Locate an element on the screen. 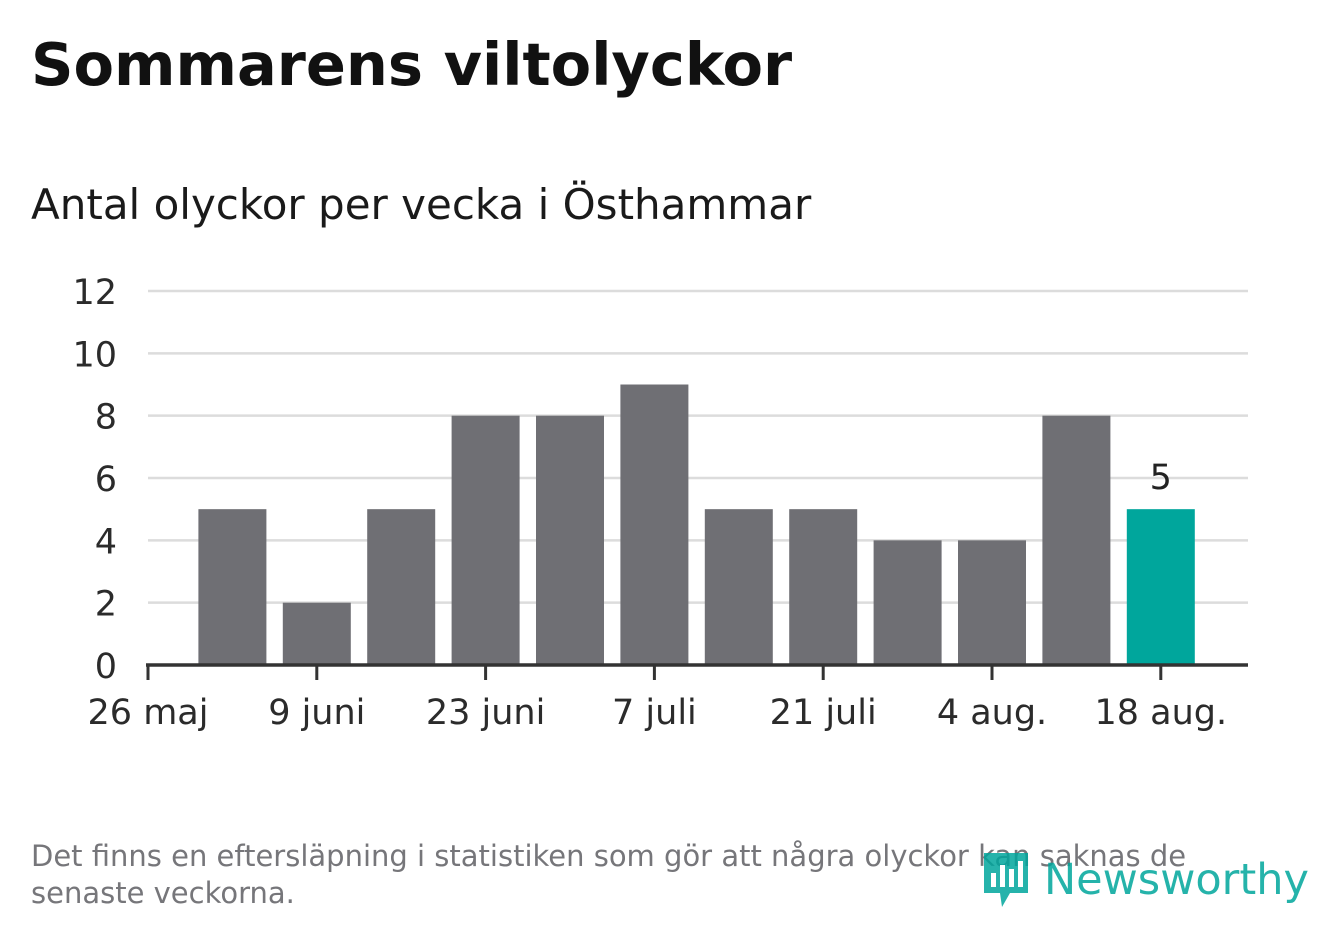 The image size is (1322, 939). y-tick-label: 8 is located at coordinates (106, 418).